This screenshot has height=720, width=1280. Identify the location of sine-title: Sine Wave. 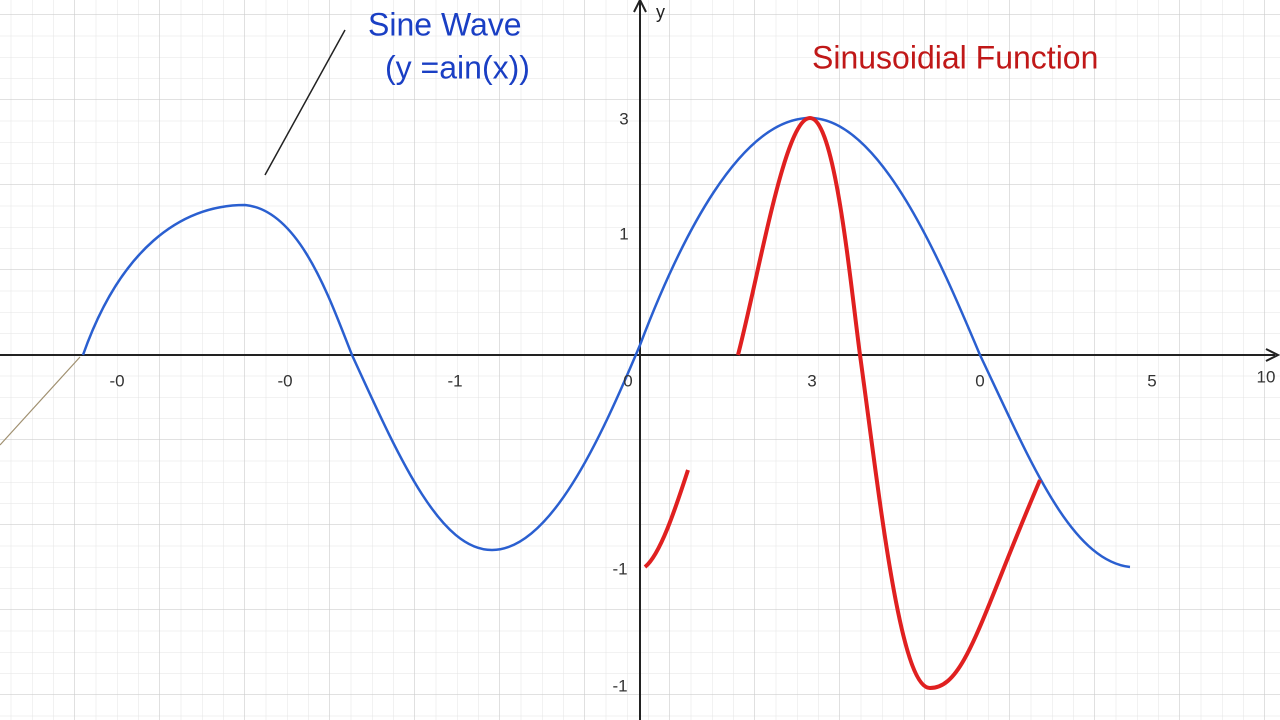
(445, 24).